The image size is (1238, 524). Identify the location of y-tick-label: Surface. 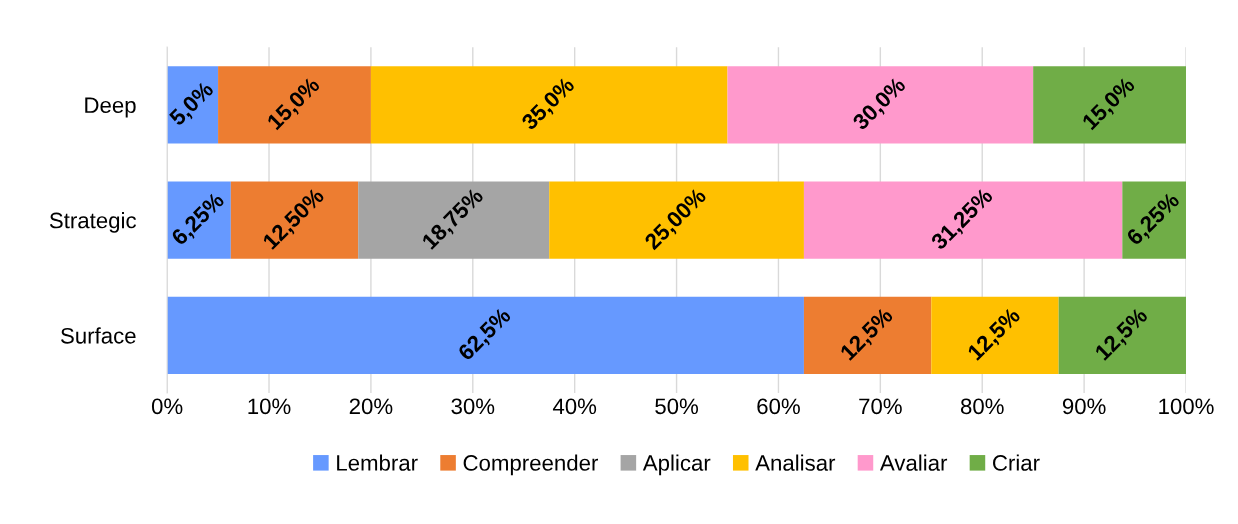
(98, 335).